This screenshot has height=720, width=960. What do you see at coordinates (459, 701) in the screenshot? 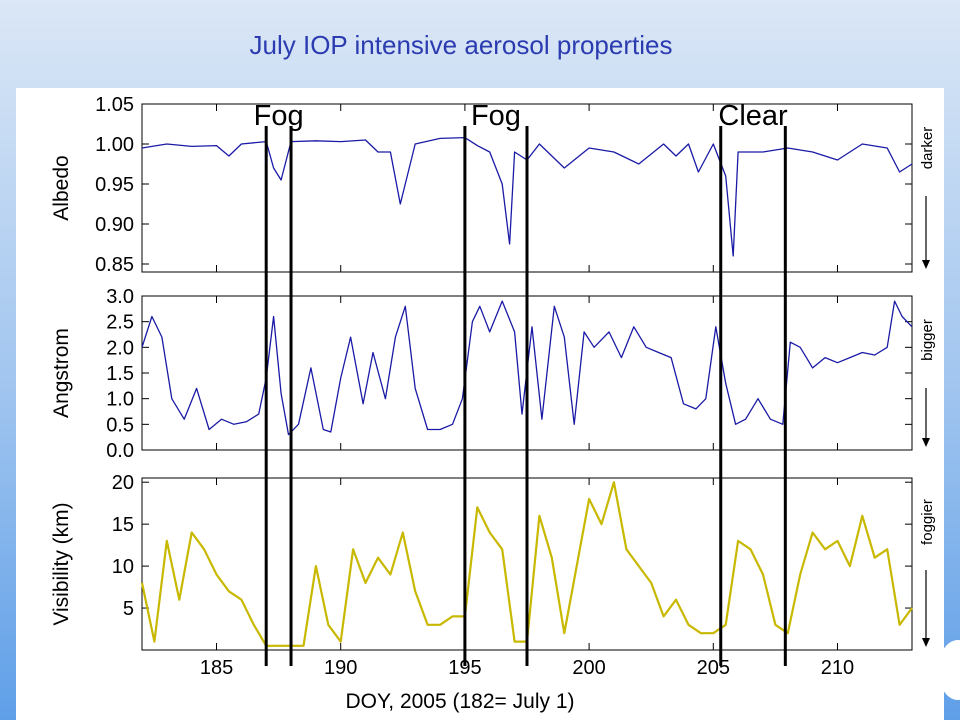
I see `x-axis-label: DOY, 2005 (182= July 1)` at bounding box center [459, 701].